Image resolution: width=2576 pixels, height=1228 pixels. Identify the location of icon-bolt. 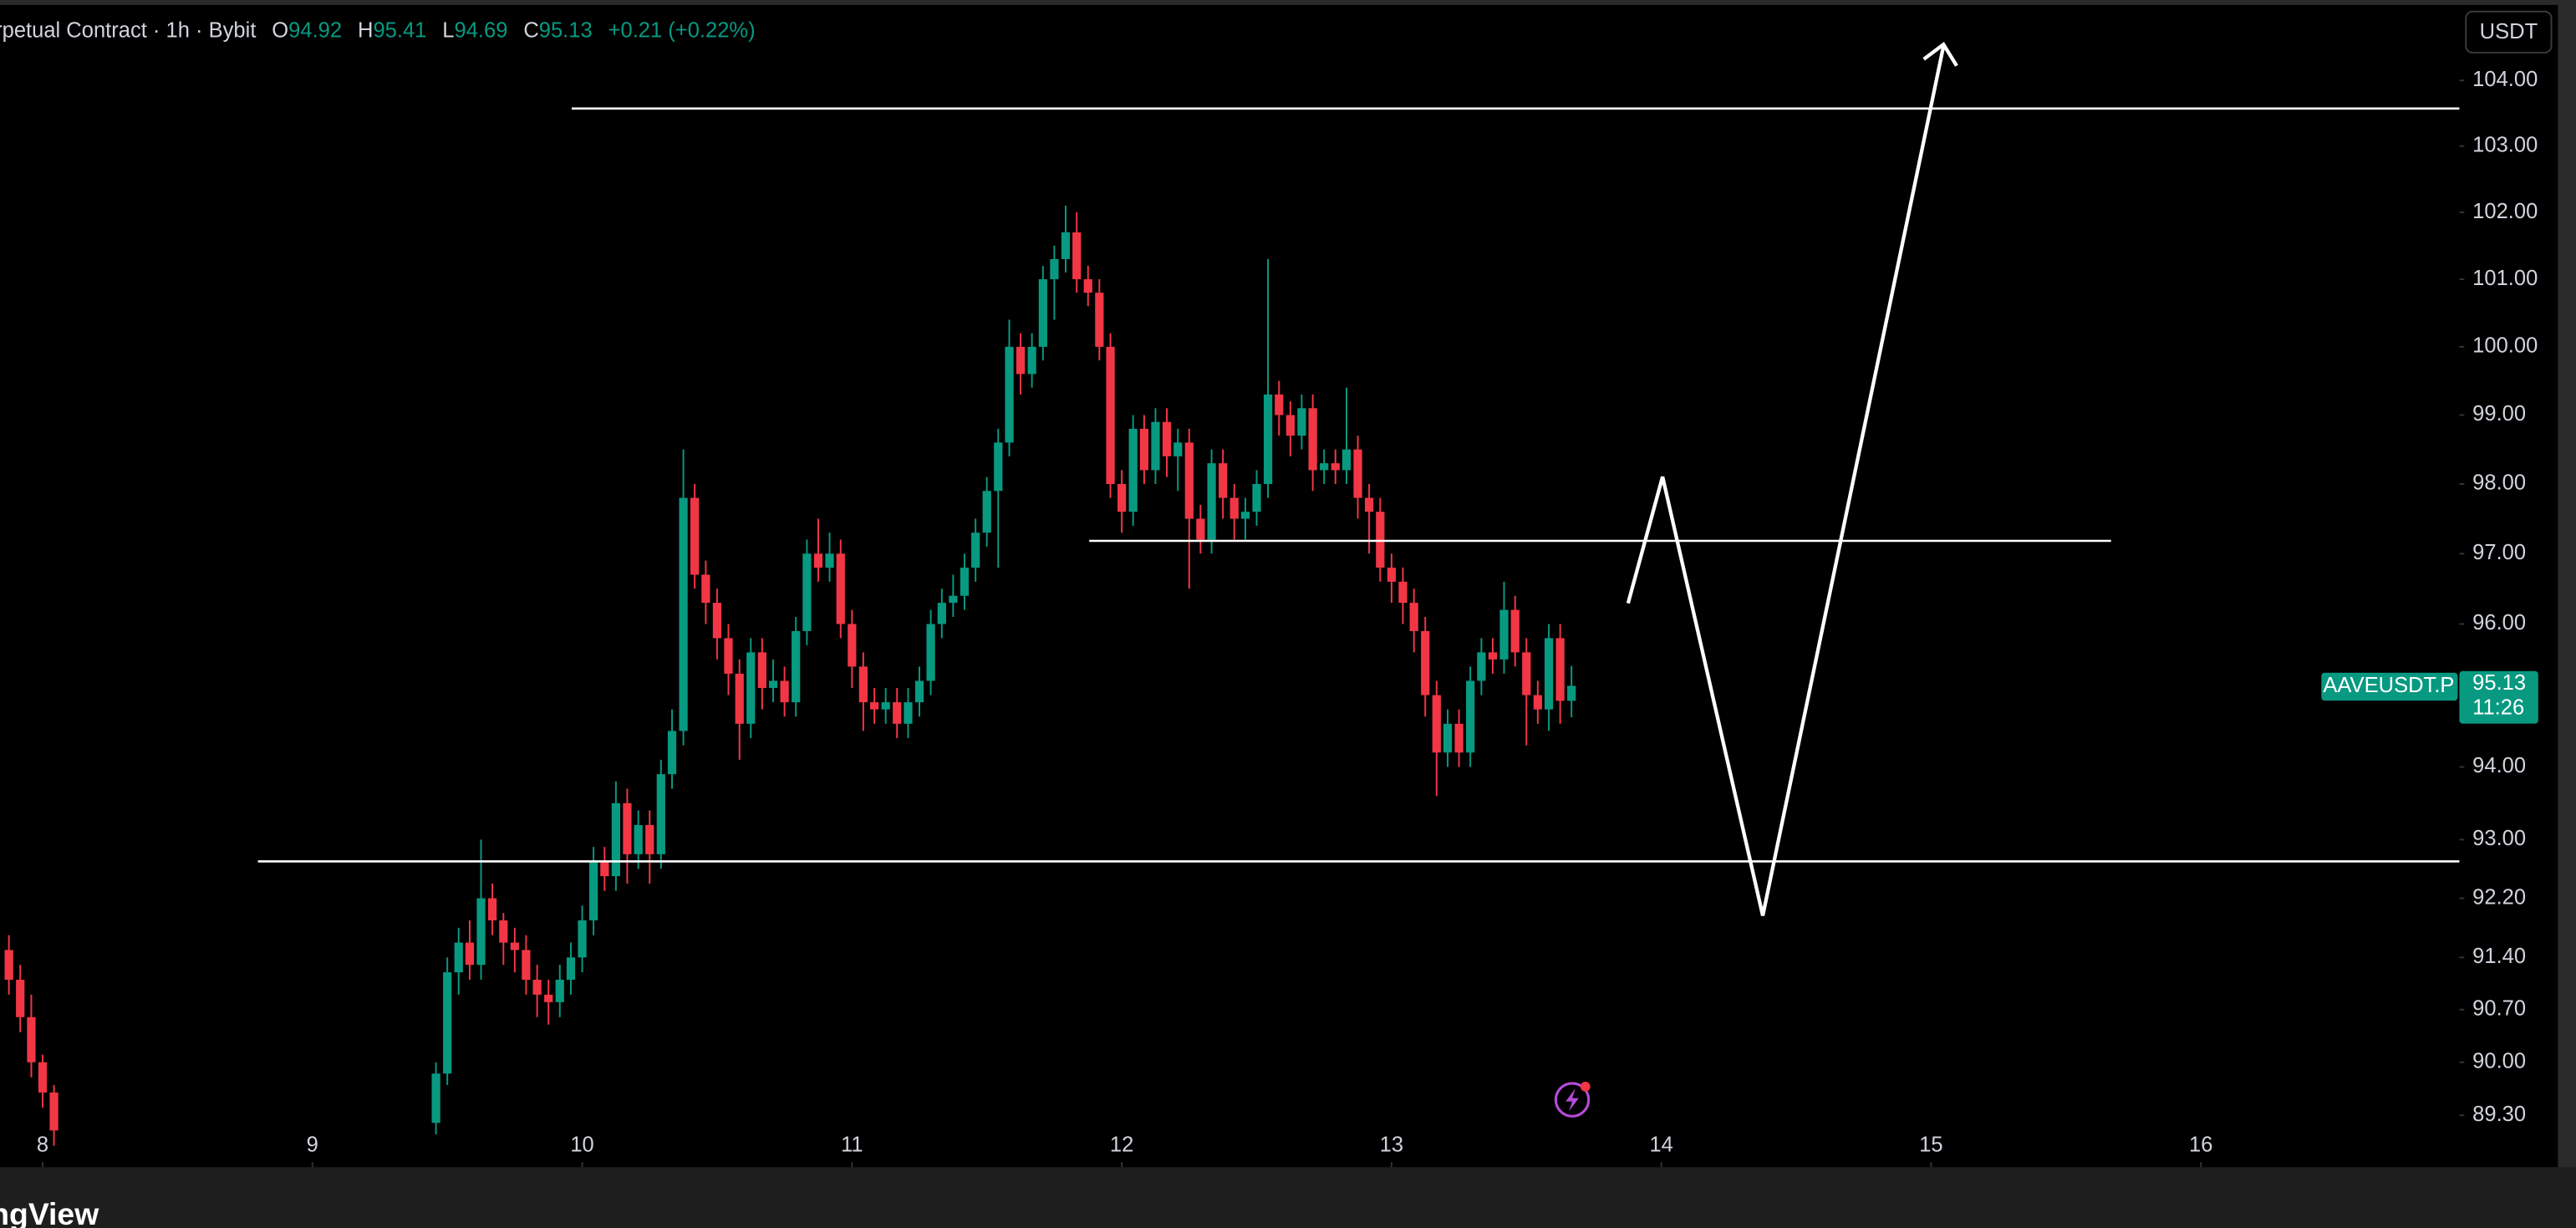
(1572, 1100).